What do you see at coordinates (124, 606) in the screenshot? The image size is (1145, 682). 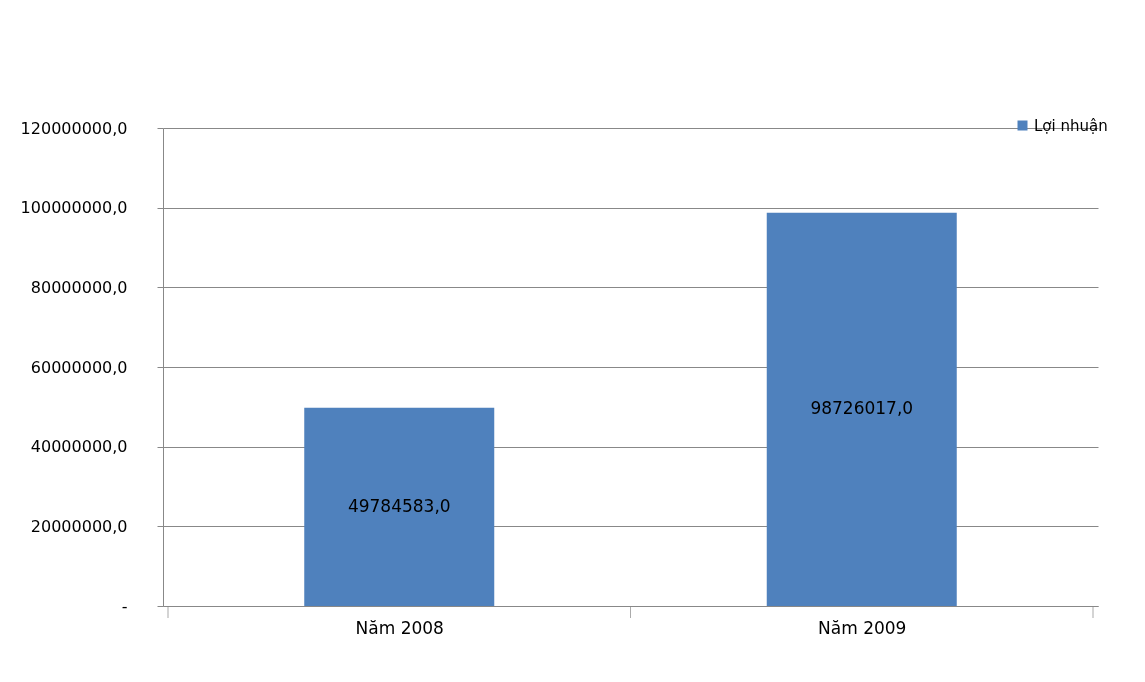 I see `y-tick-label: -` at bounding box center [124, 606].